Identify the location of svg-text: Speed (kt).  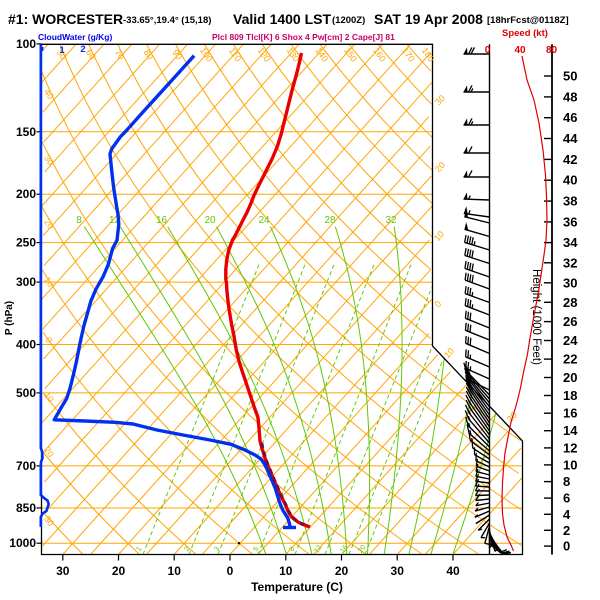
(525, 33).